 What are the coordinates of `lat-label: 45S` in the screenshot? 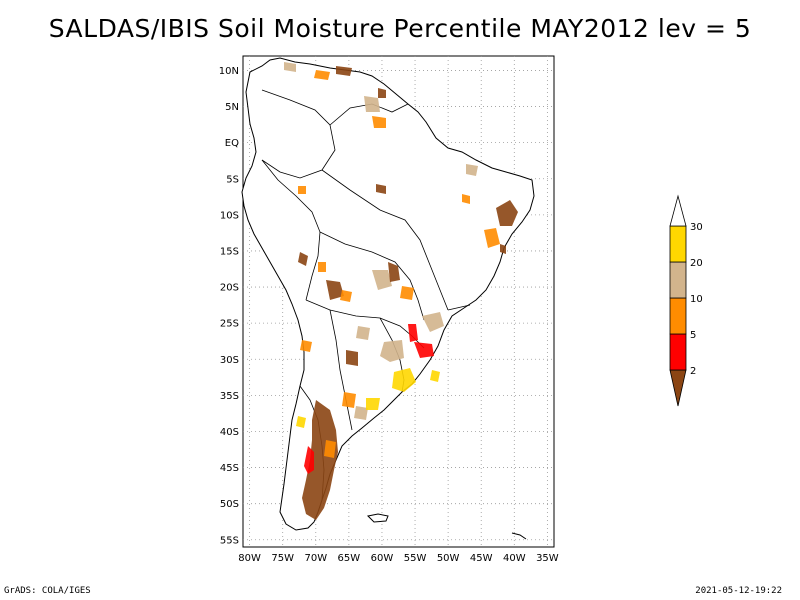 It's located at (229, 468).